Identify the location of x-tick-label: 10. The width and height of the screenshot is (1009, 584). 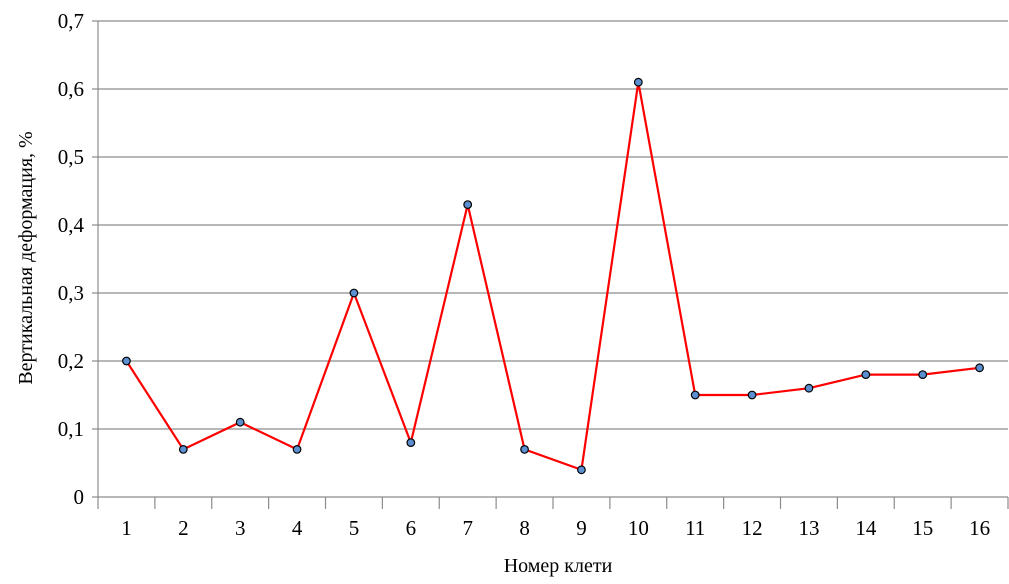
(638, 528).